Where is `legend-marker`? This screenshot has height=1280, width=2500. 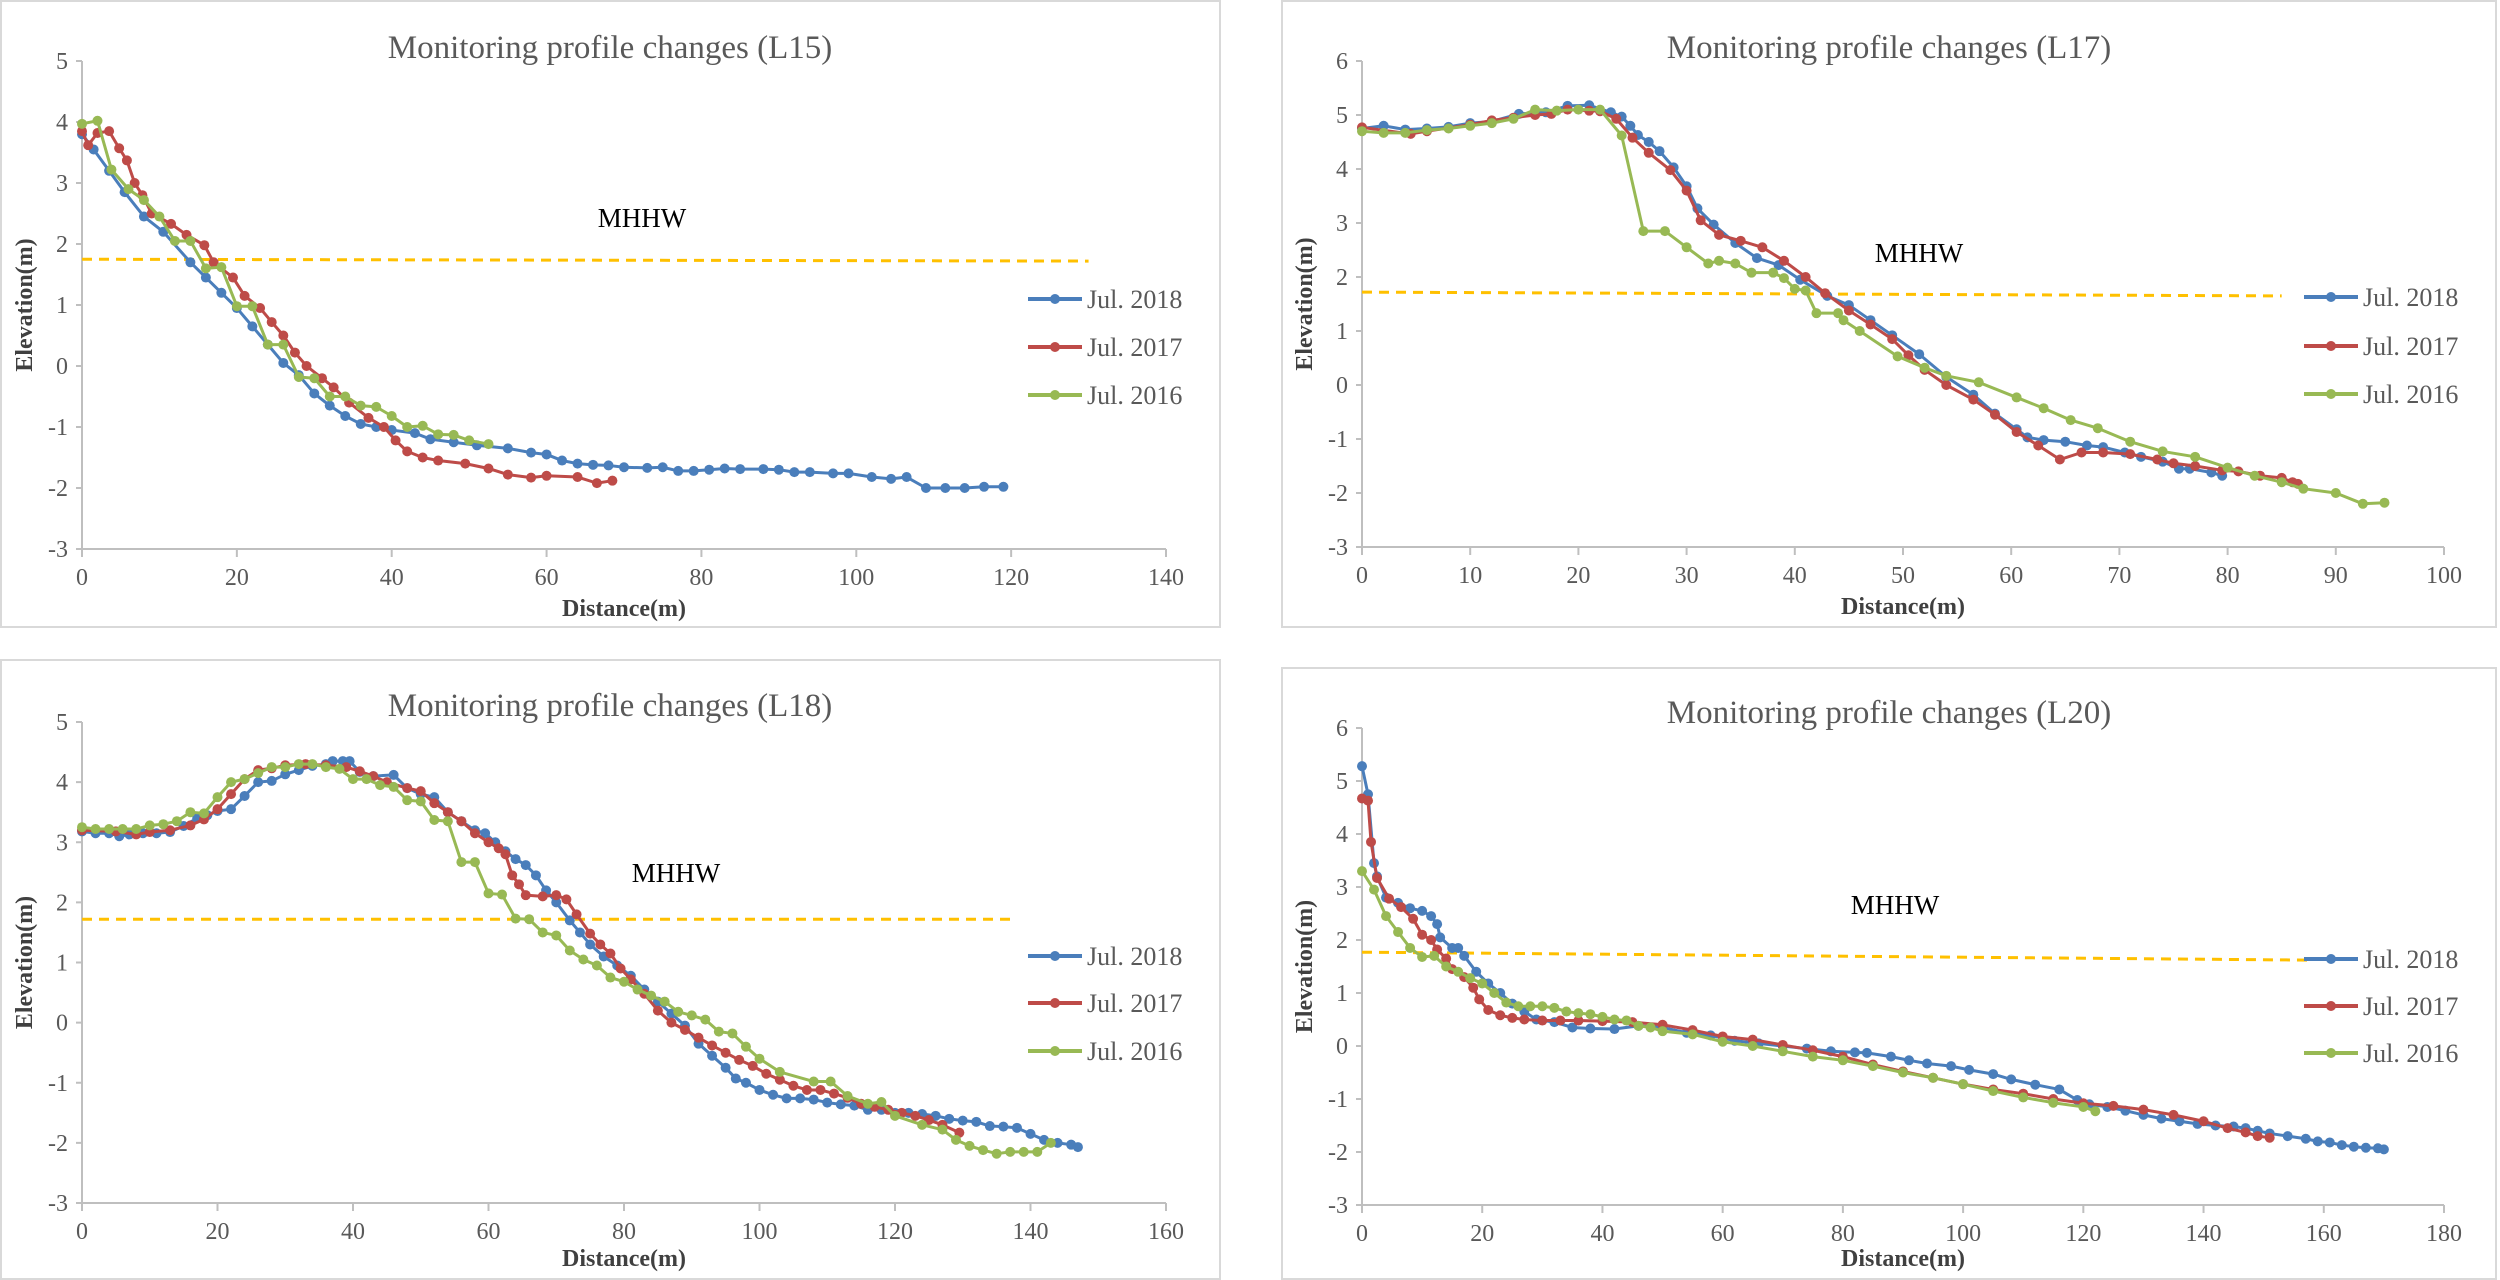
legend-marker is located at coordinates (2331, 1006).